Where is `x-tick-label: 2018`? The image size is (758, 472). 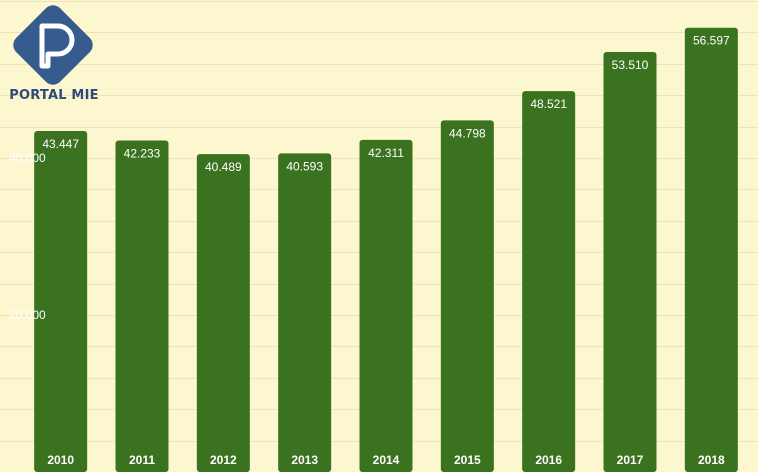
x-tick-label: 2018 is located at coordinates (711, 460).